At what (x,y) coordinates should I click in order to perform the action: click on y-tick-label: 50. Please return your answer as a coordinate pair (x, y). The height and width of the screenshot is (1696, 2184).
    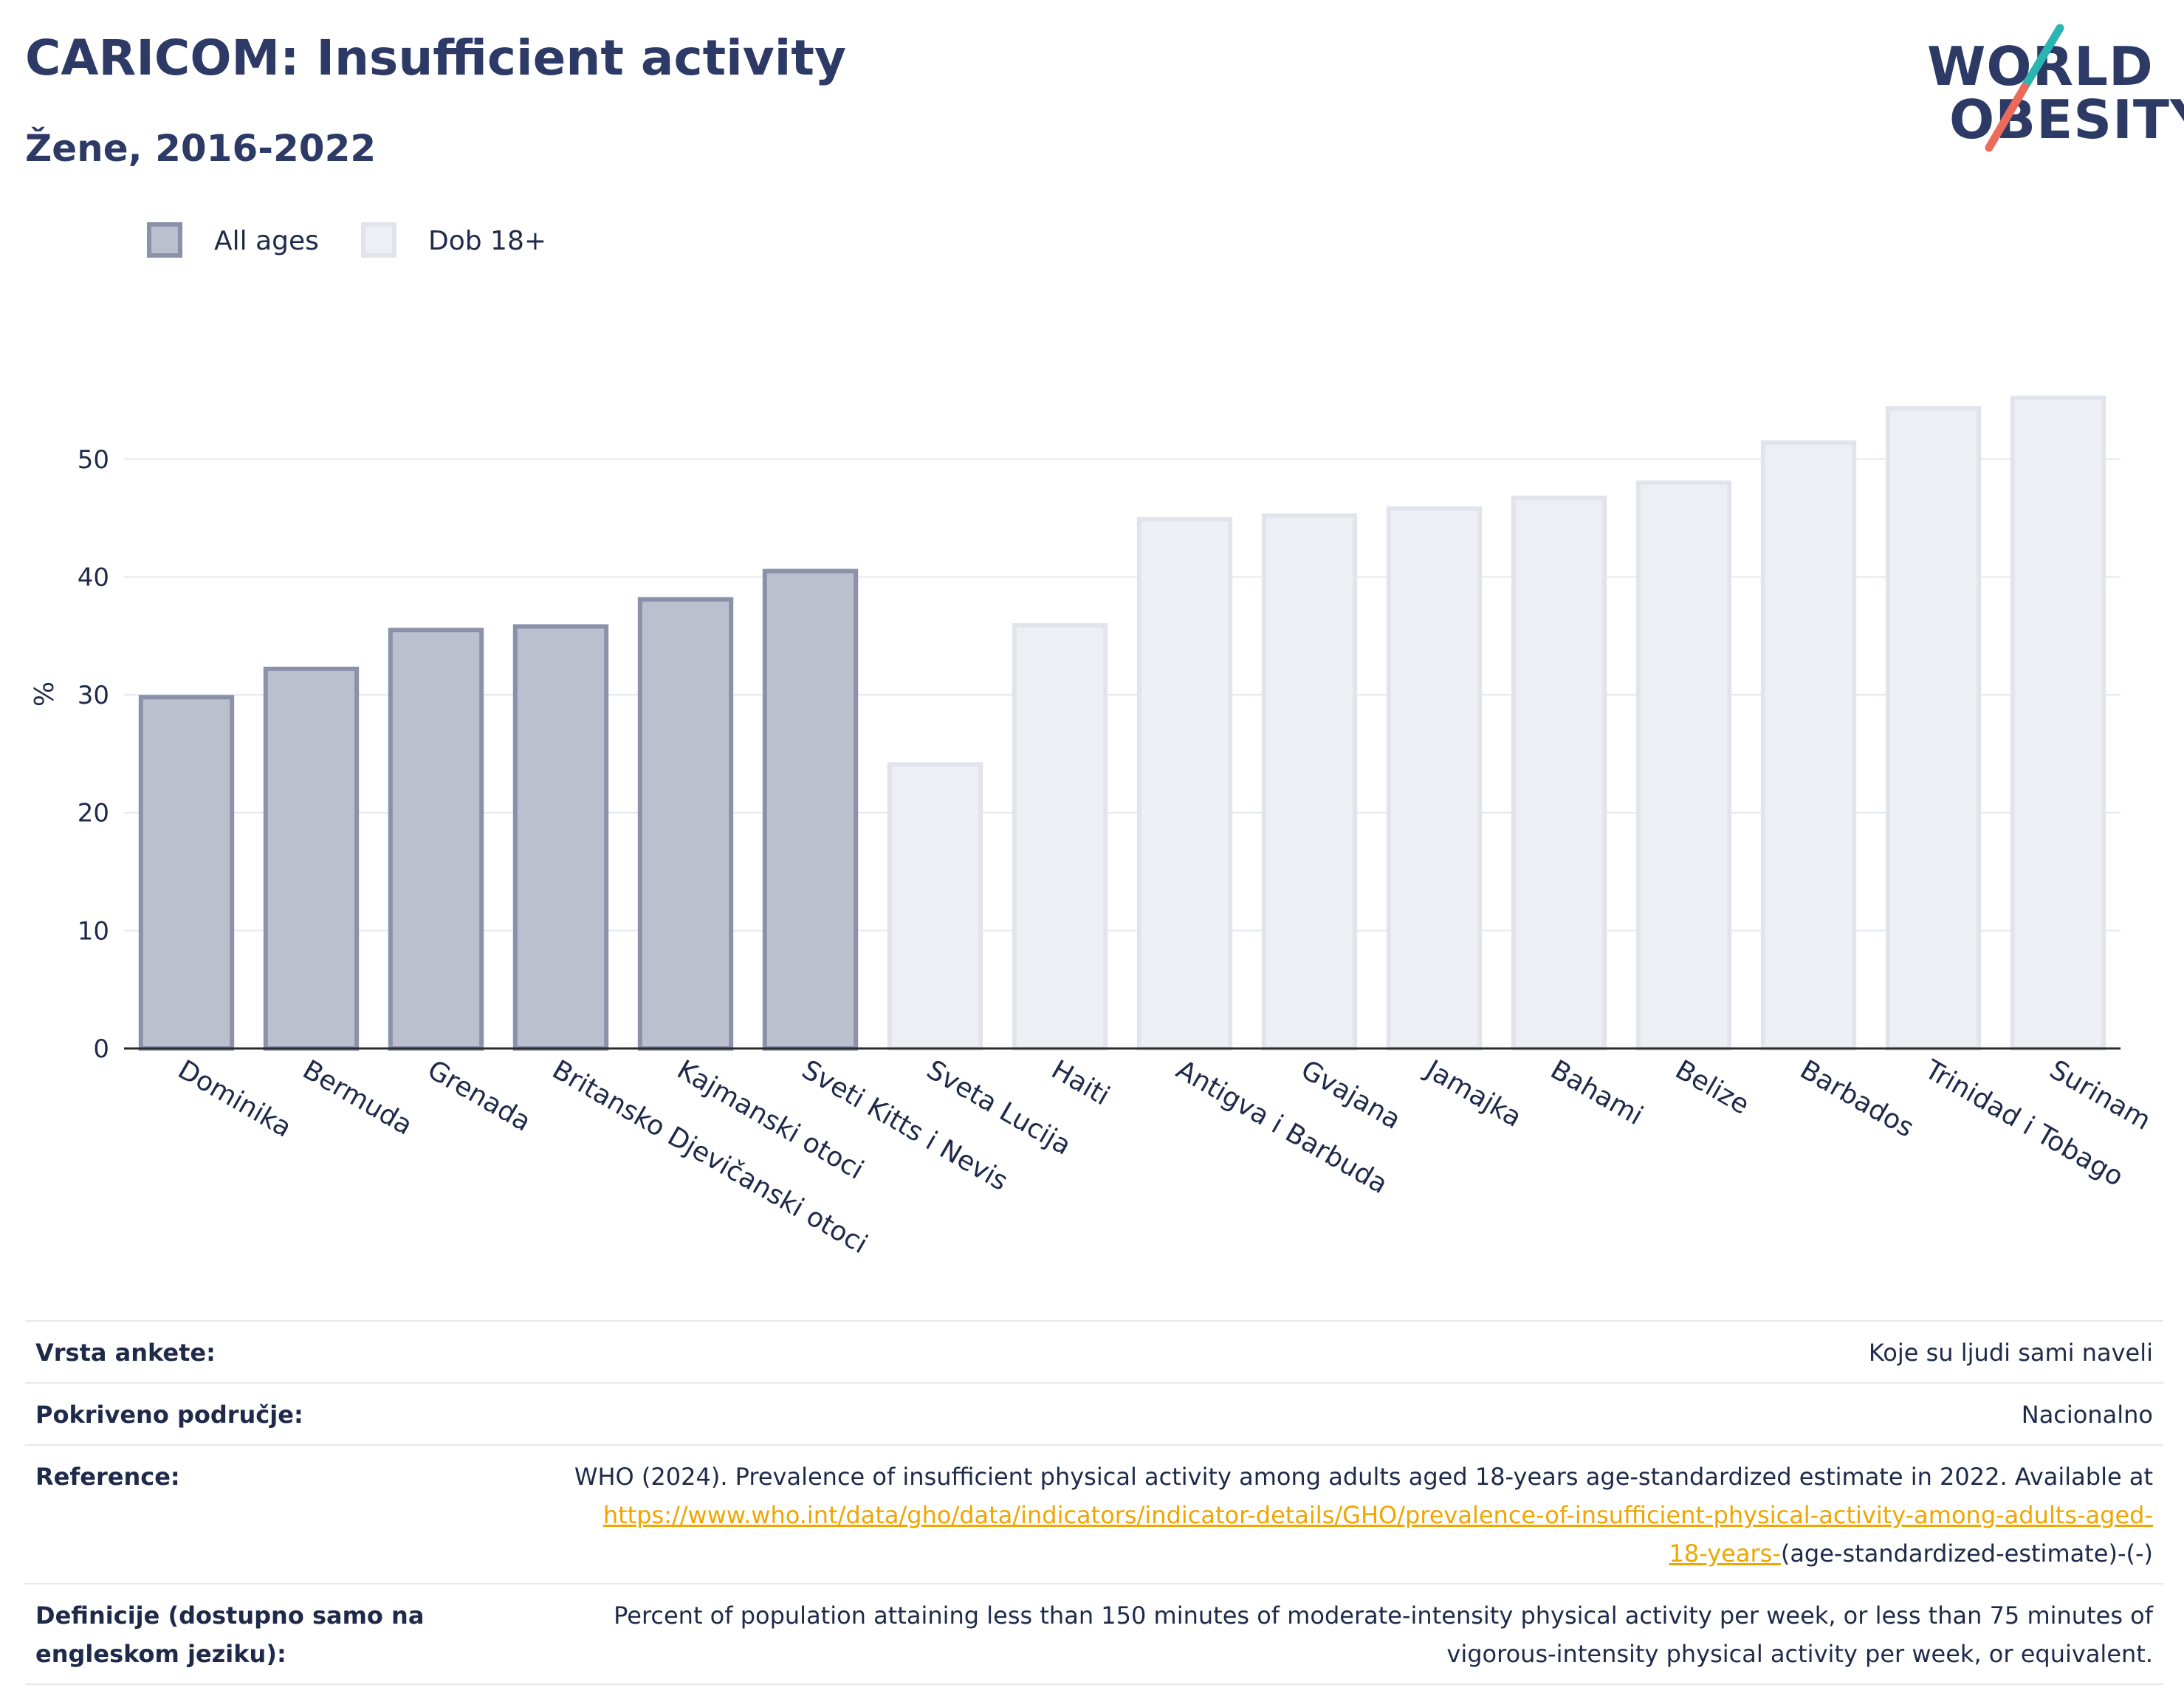
    Looking at the image, I should click on (94, 460).